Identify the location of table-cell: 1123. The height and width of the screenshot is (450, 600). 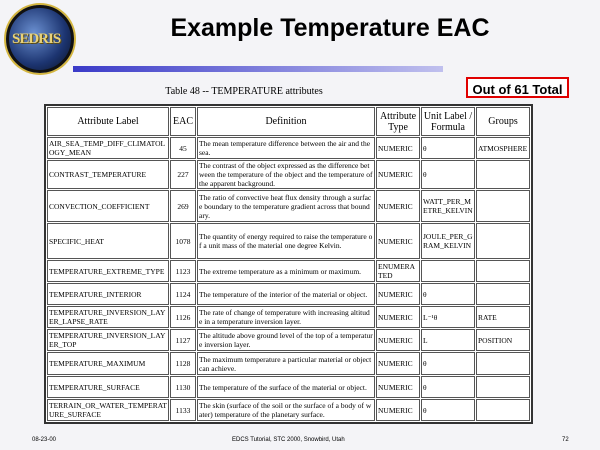
(183, 271).